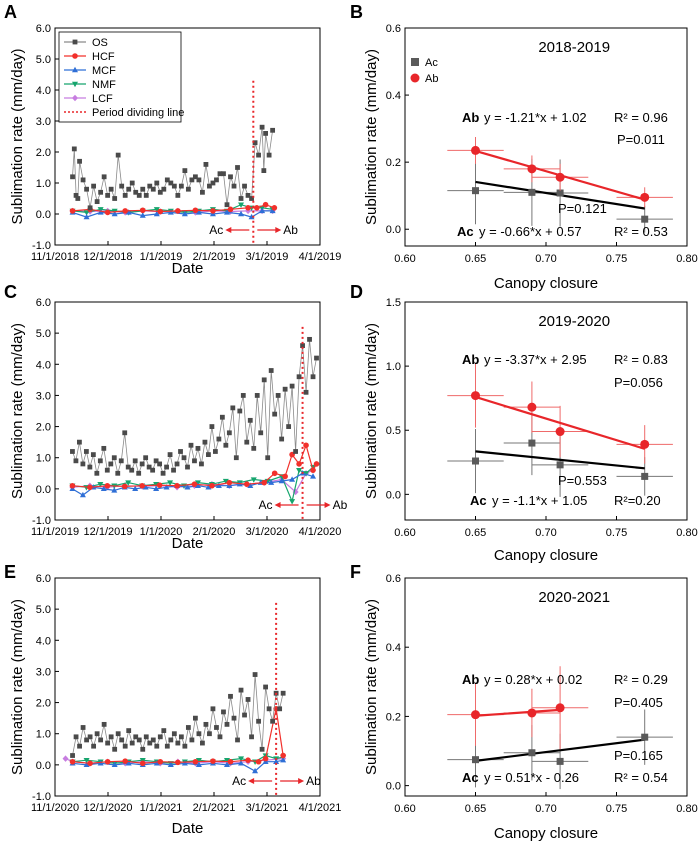  Describe the element at coordinates (43, 303) in the screenshot. I see `y-tick-label-c: 6.0` at that location.